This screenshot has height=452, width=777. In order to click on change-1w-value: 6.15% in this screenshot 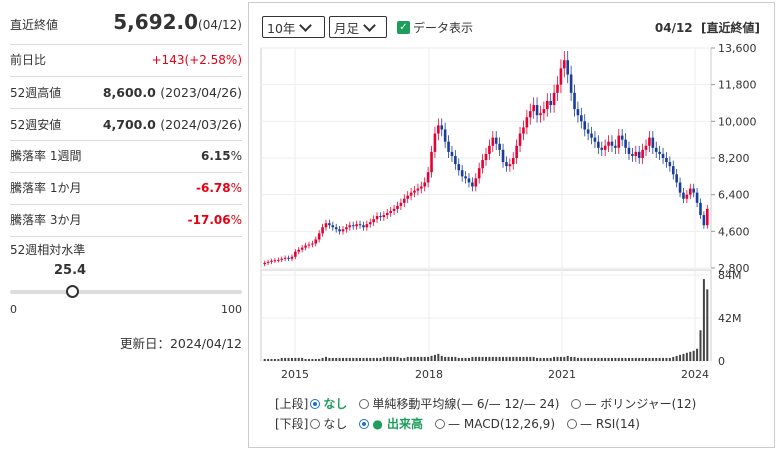, I will do `click(221, 156)`.